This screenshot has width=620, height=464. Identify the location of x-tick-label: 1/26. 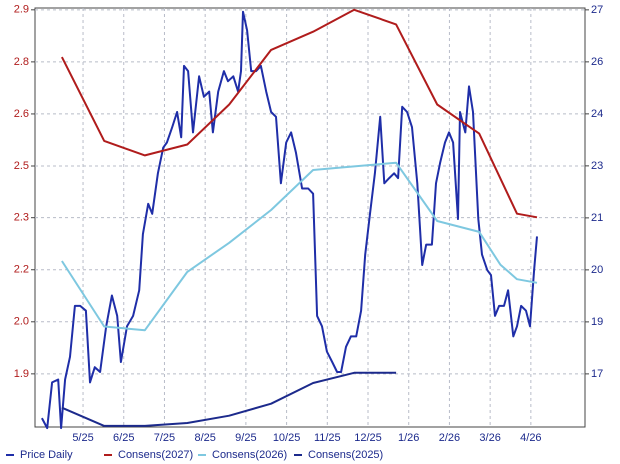
(408, 438).